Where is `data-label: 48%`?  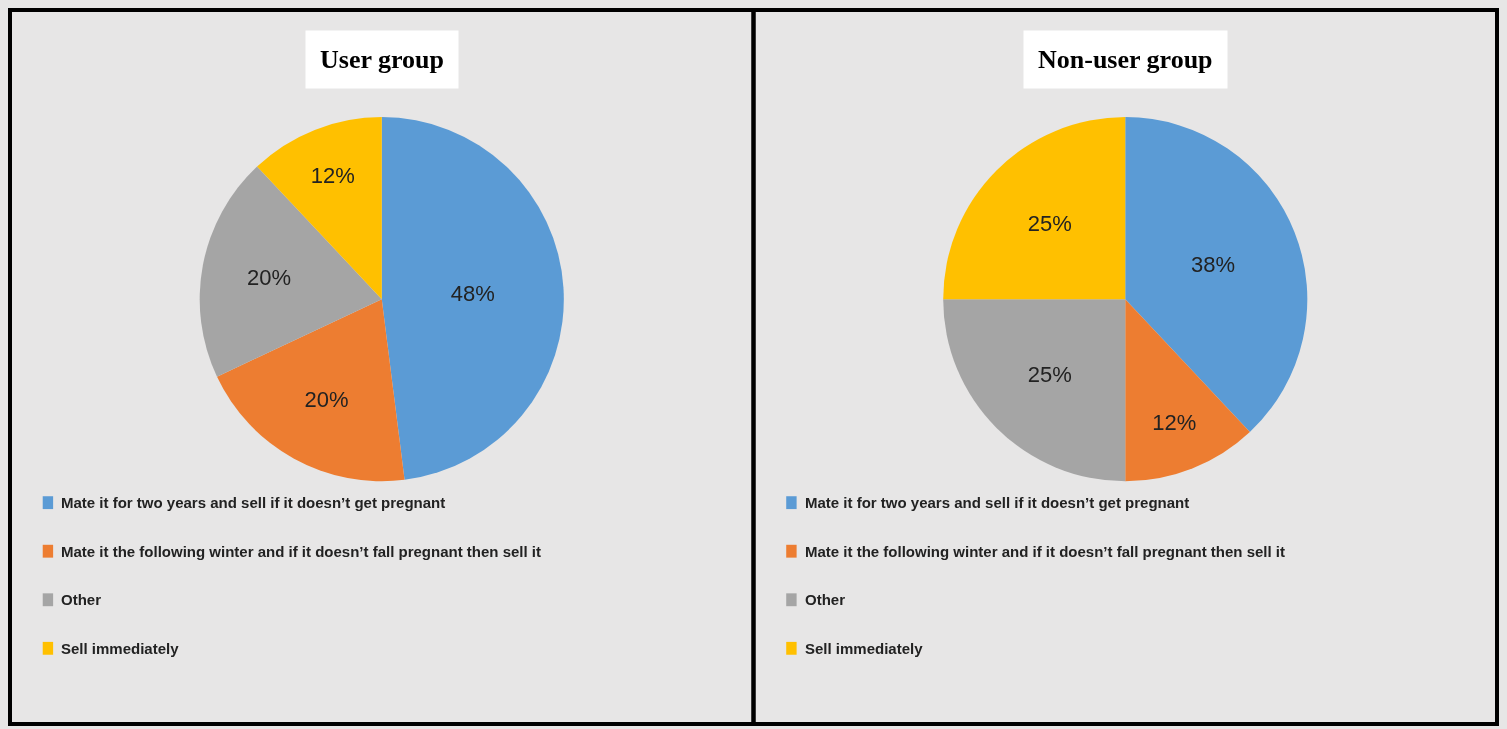 data-label: 48% is located at coordinates (472, 293).